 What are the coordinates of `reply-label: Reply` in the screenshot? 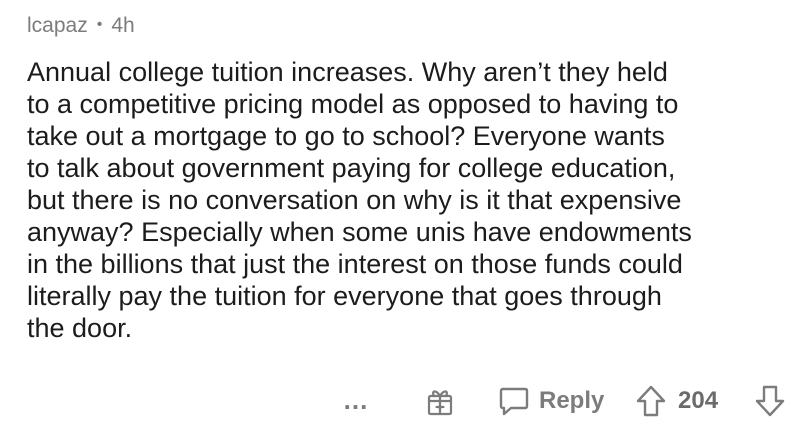 It's located at (572, 400).